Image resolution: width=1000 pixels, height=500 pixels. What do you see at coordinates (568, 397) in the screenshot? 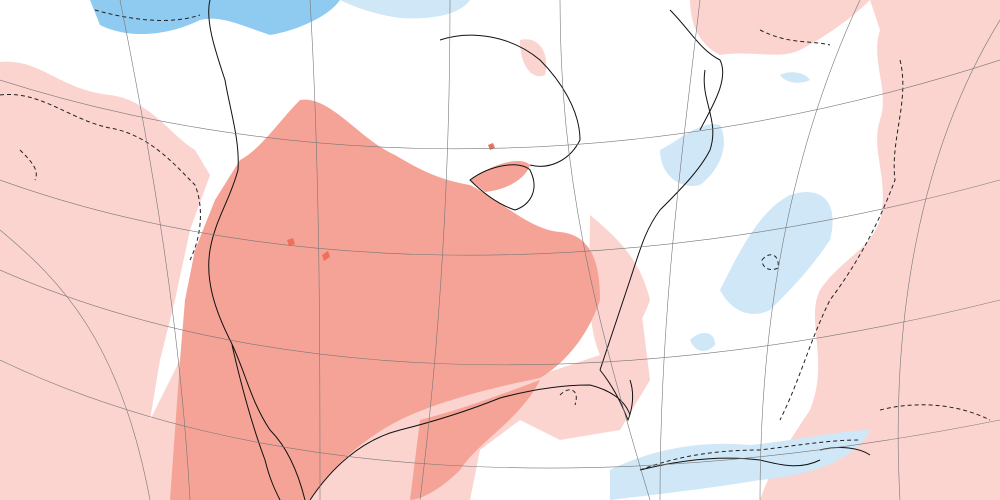
I see `gulf-dashed-contour` at bounding box center [568, 397].